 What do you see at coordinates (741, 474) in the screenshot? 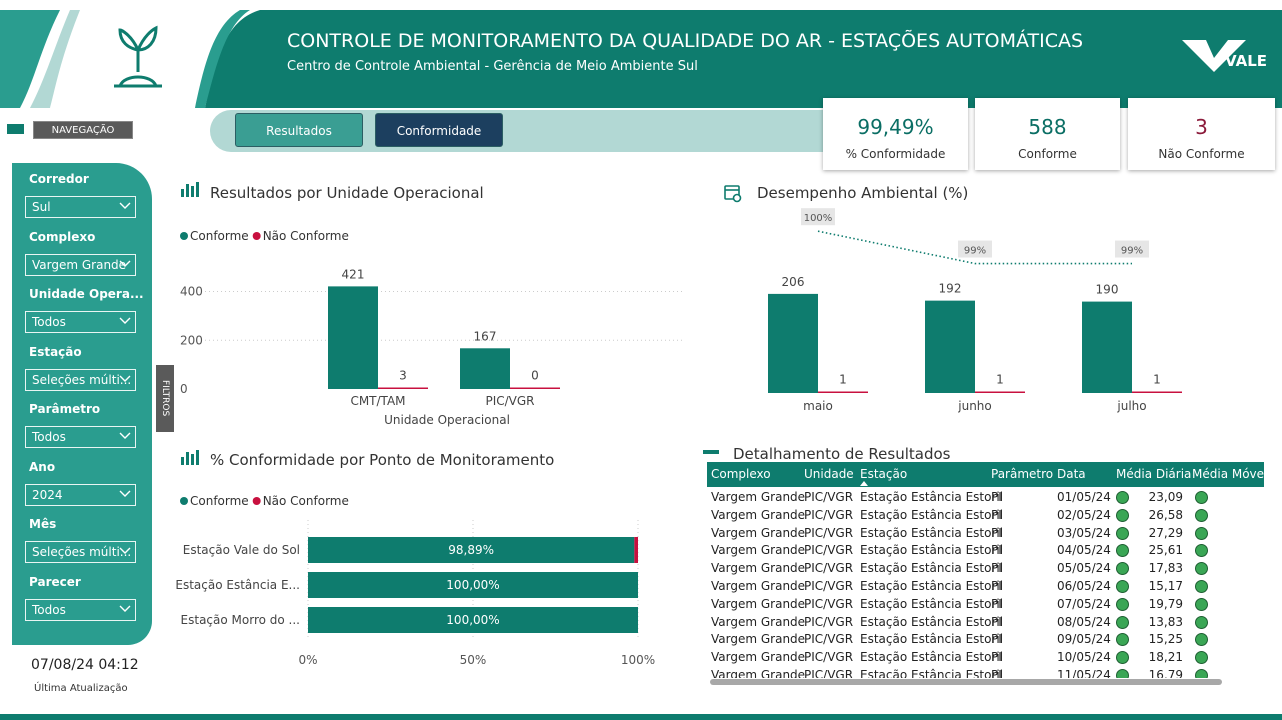
I see `column-header: Complexo` at bounding box center [741, 474].